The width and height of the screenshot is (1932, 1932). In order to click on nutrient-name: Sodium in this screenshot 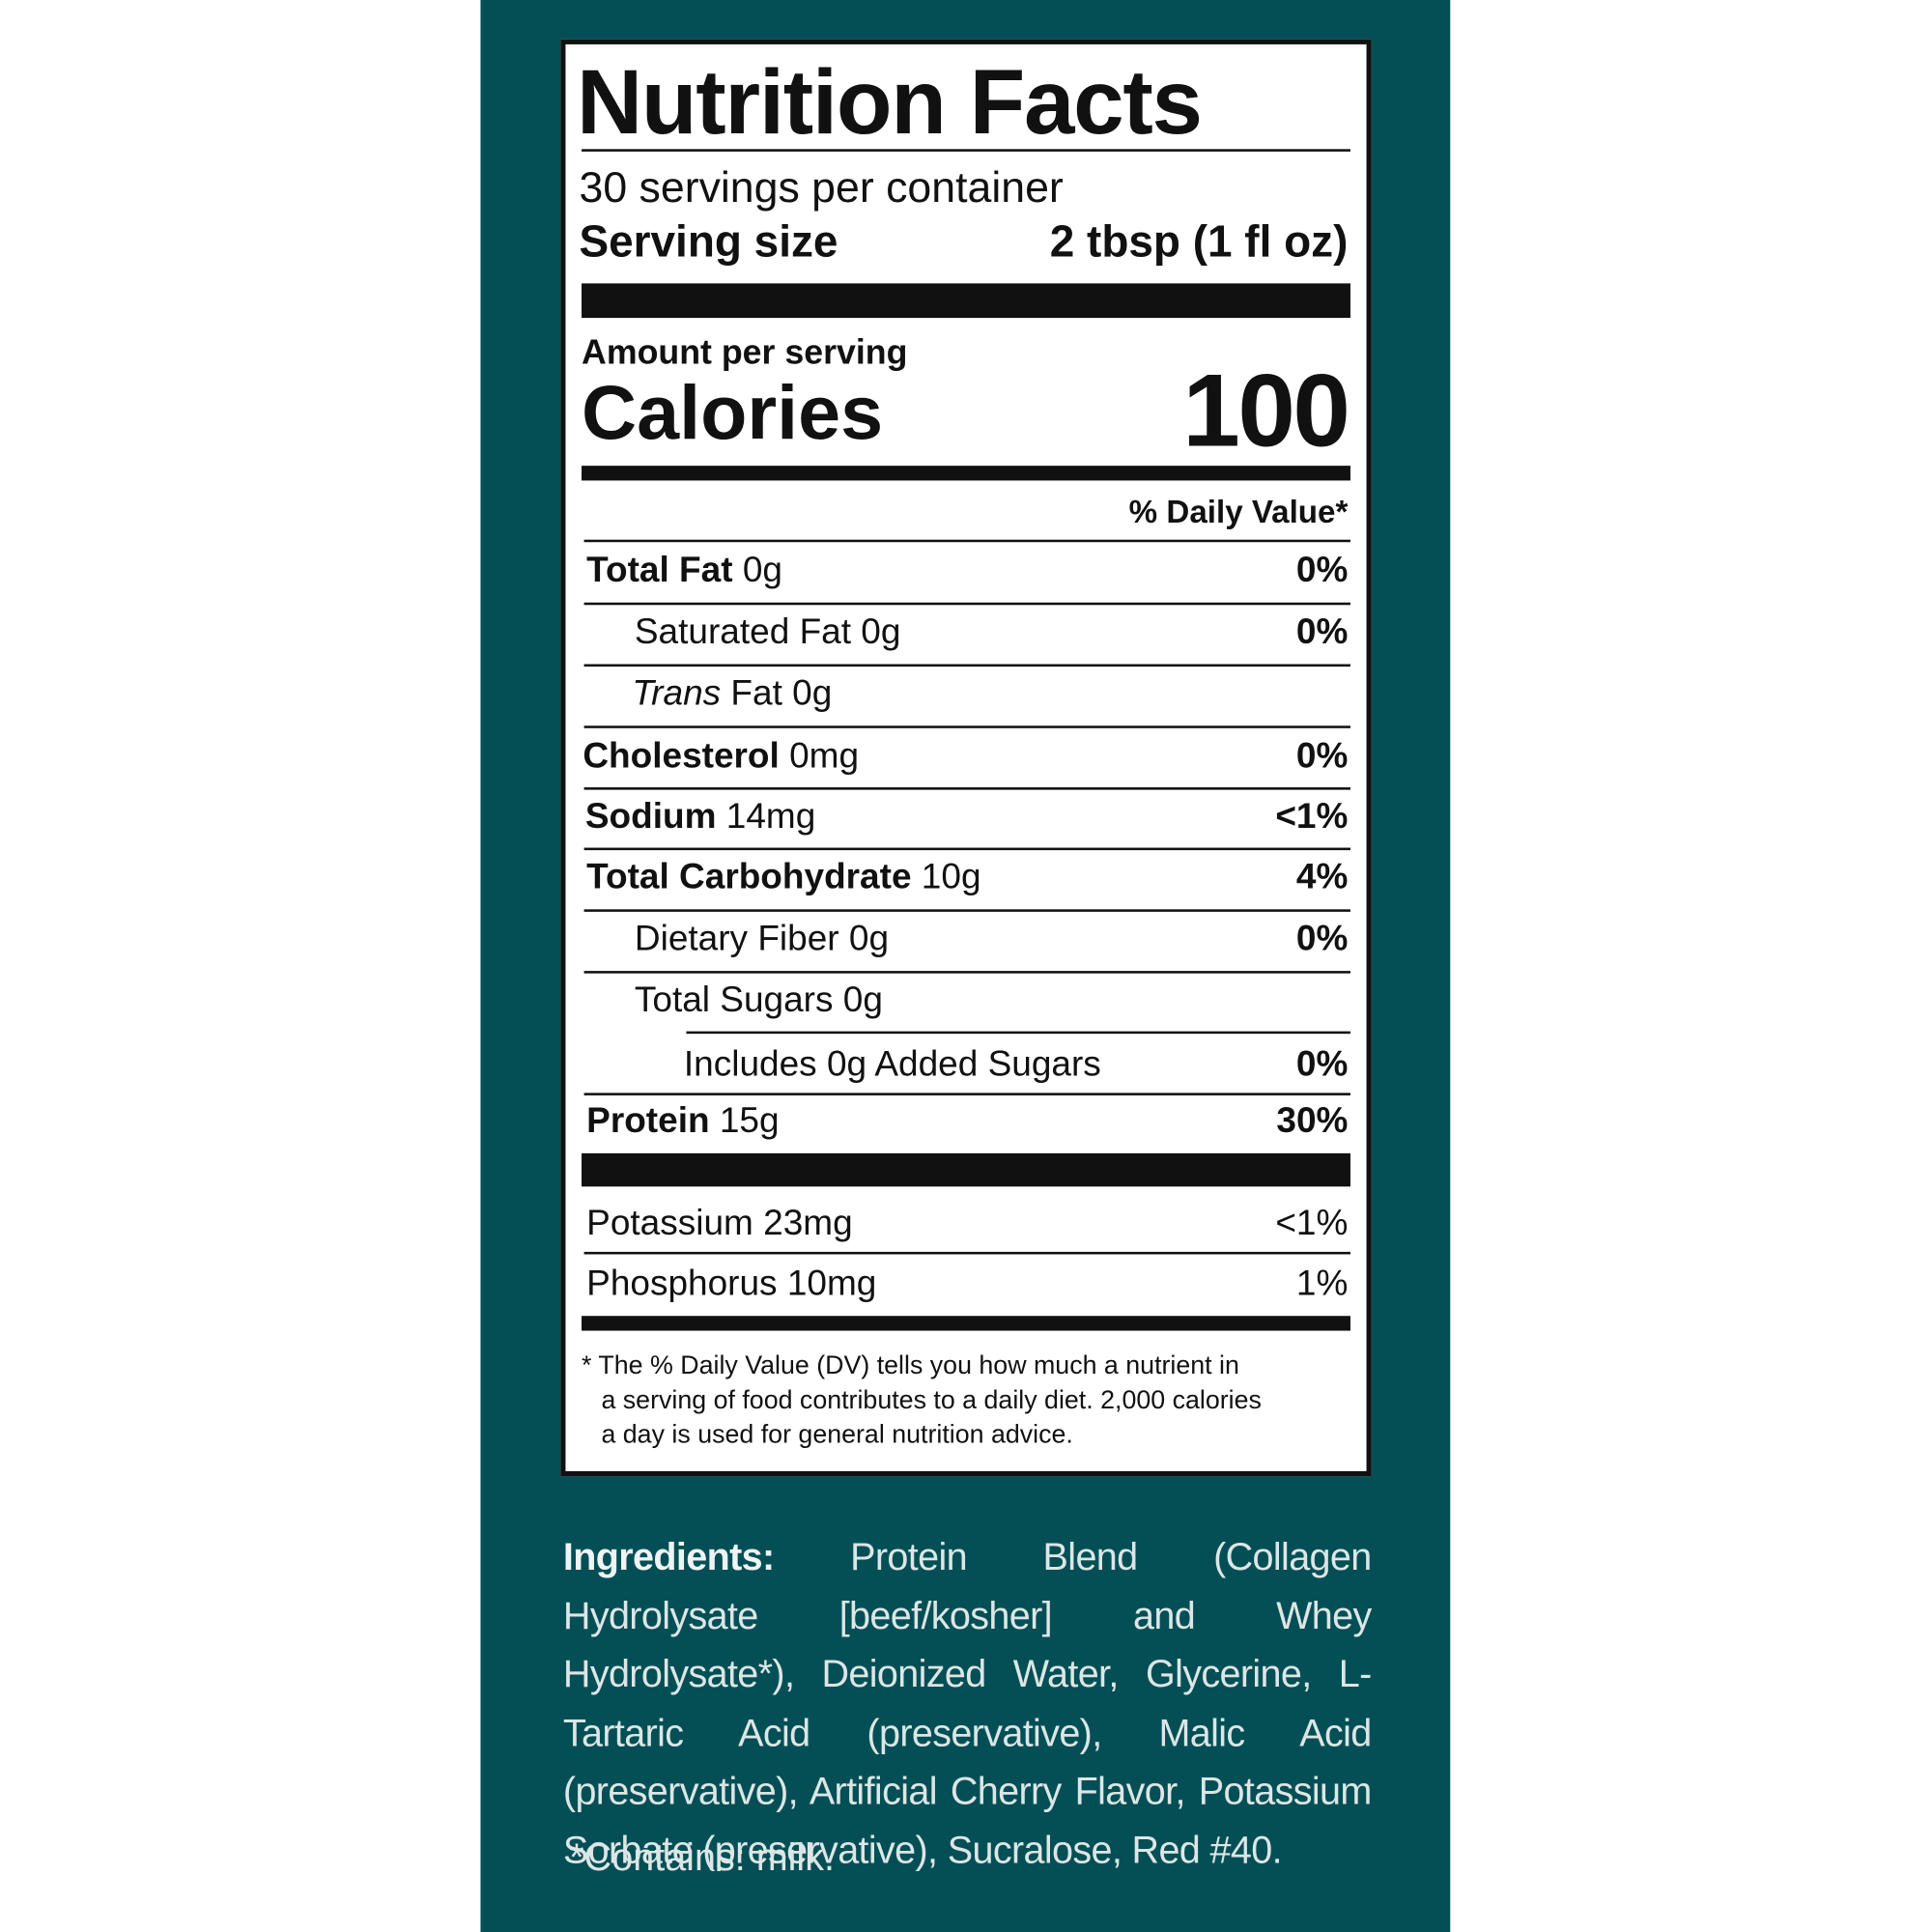, I will do `click(650, 816)`.